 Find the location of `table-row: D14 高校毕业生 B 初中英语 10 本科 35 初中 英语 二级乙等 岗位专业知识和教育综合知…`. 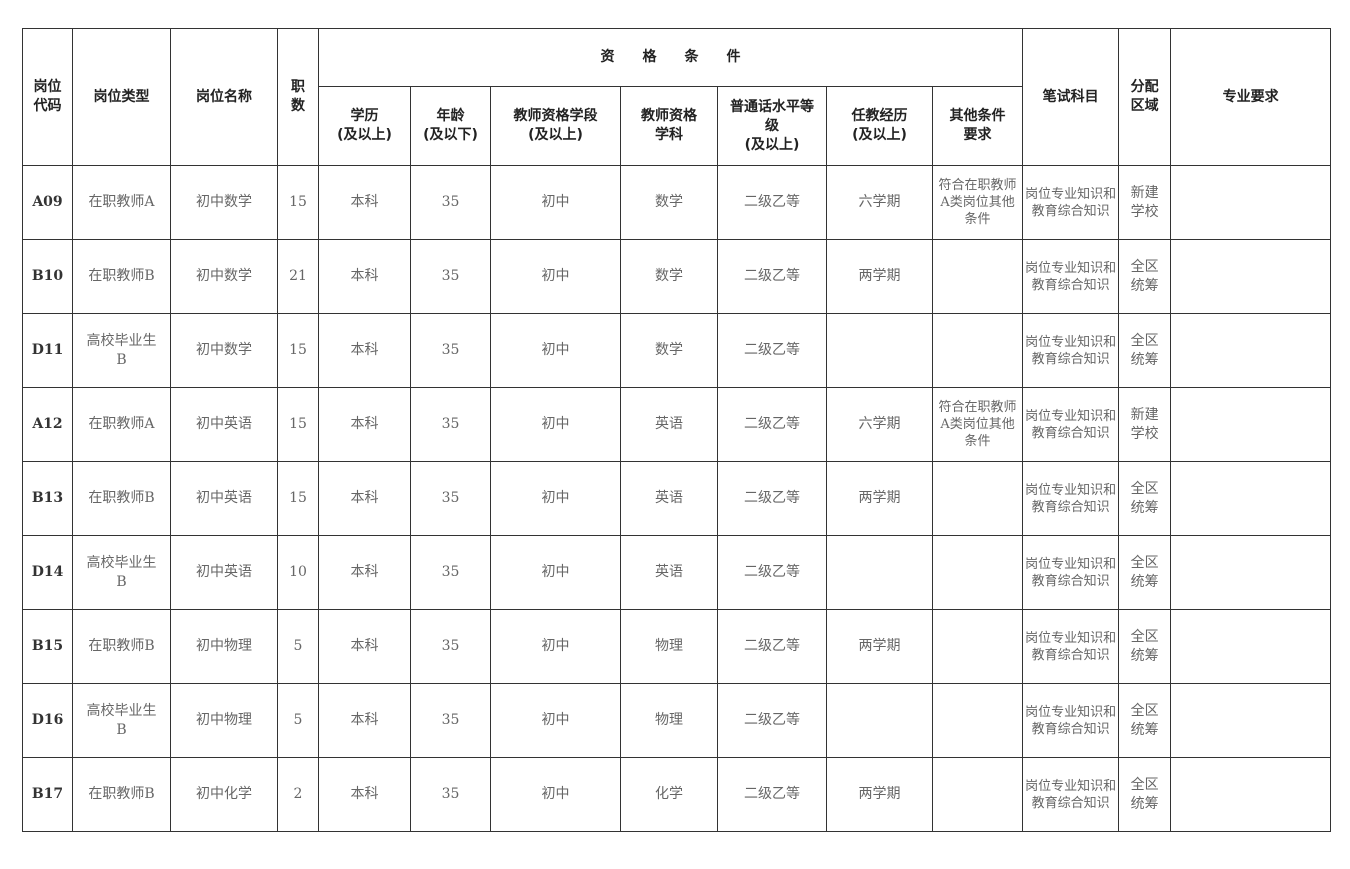

table-row: D14 高校毕业生 B 初中英语 10 本科 35 初中 英语 二级乙等 岗位专业知识和教育综合知… is located at coordinates (677, 572).